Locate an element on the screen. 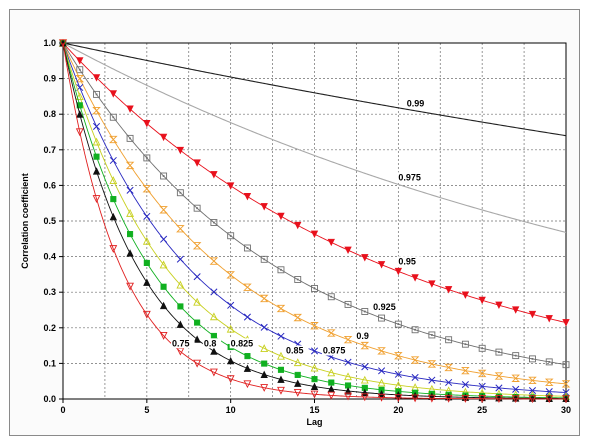 This screenshot has width=590, height=445. y-tick-label: 1.0 is located at coordinates (49, 43).